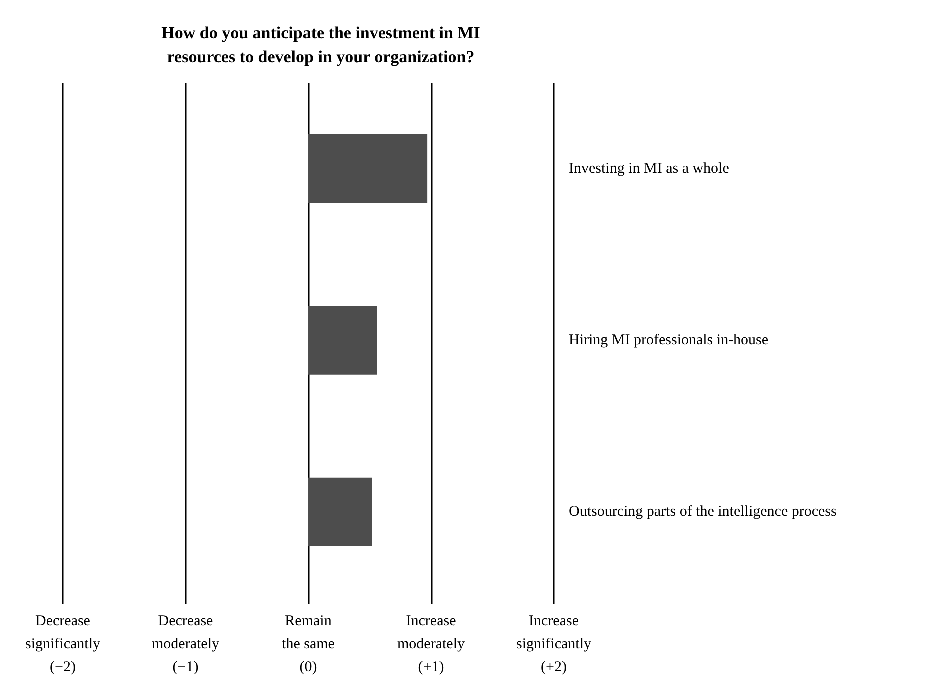 This screenshot has height=687, width=931. I want to click on y-tick-label: Outsourcing parts of the intelligence process, so click(703, 512).